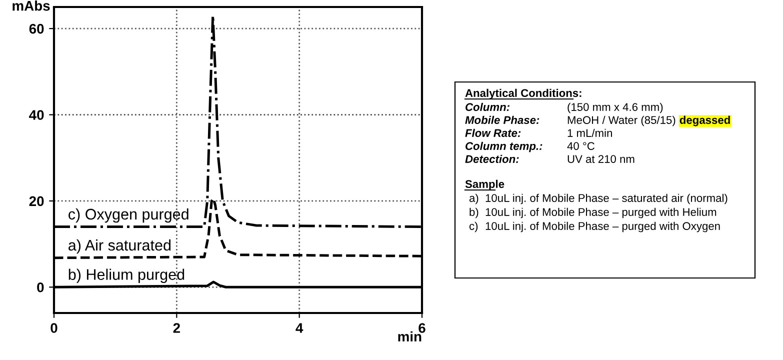  What do you see at coordinates (603, 227) in the screenshot?
I see `text: 10uL inj. of Mobile Phase – purged with Oxygen` at bounding box center [603, 227].